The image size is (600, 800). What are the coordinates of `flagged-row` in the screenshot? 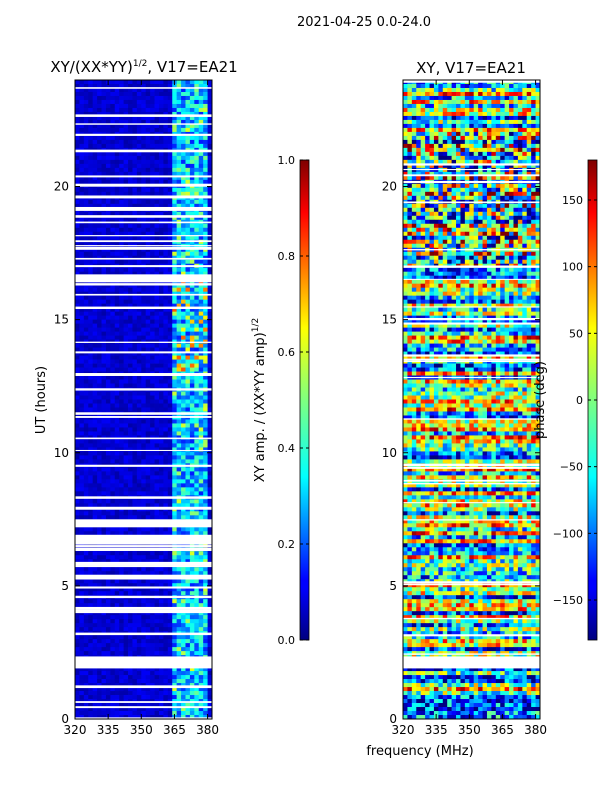 It's located at (143, 413).